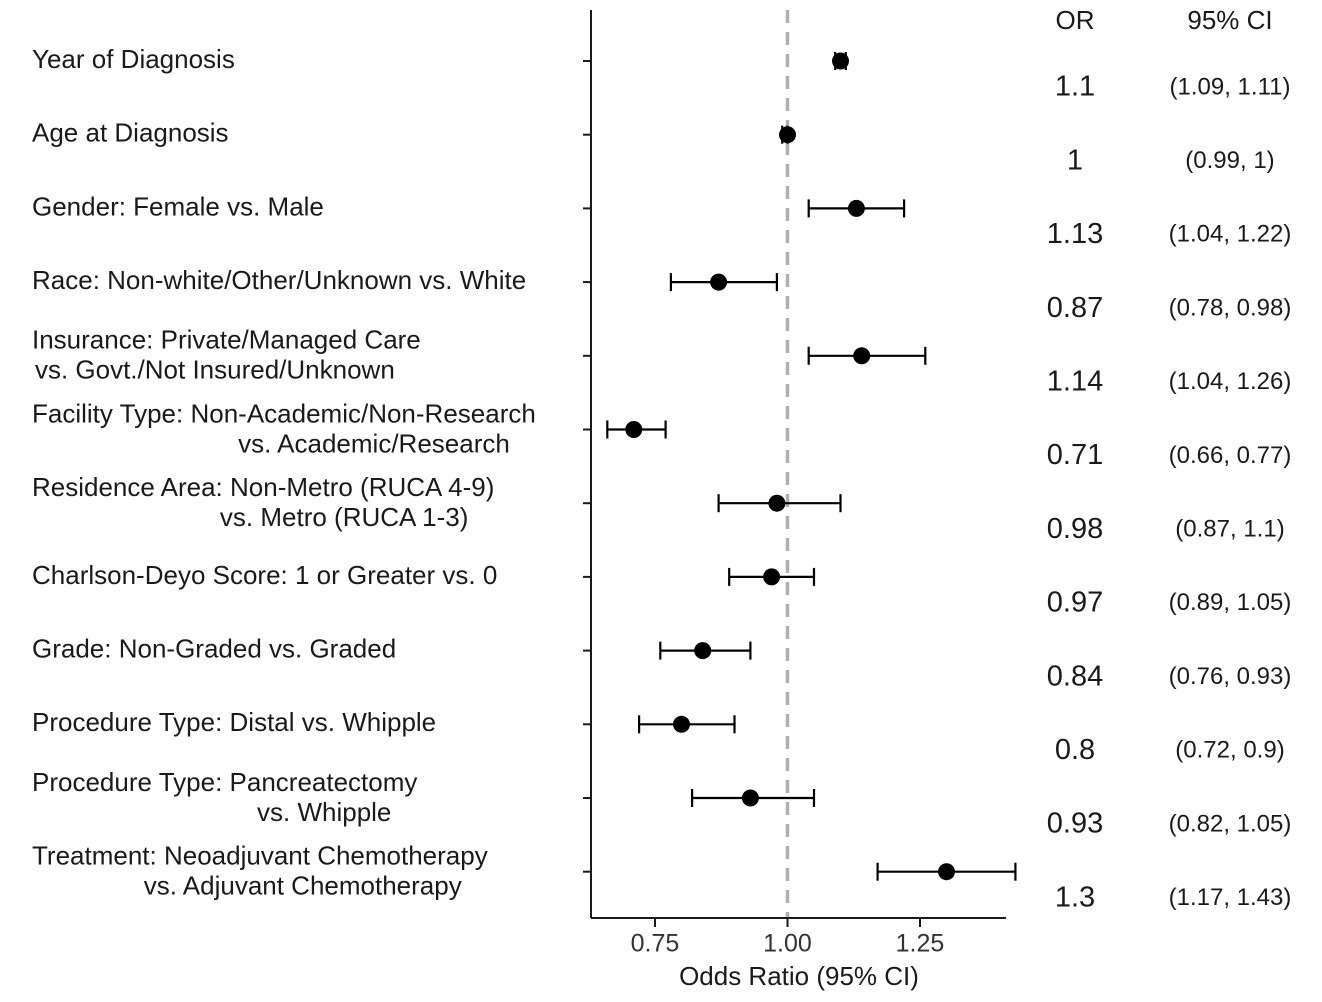 Image resolution: width=1322 pixels, height=1002 pixels. I want to click on or-value: 1, so click(1075, 160).